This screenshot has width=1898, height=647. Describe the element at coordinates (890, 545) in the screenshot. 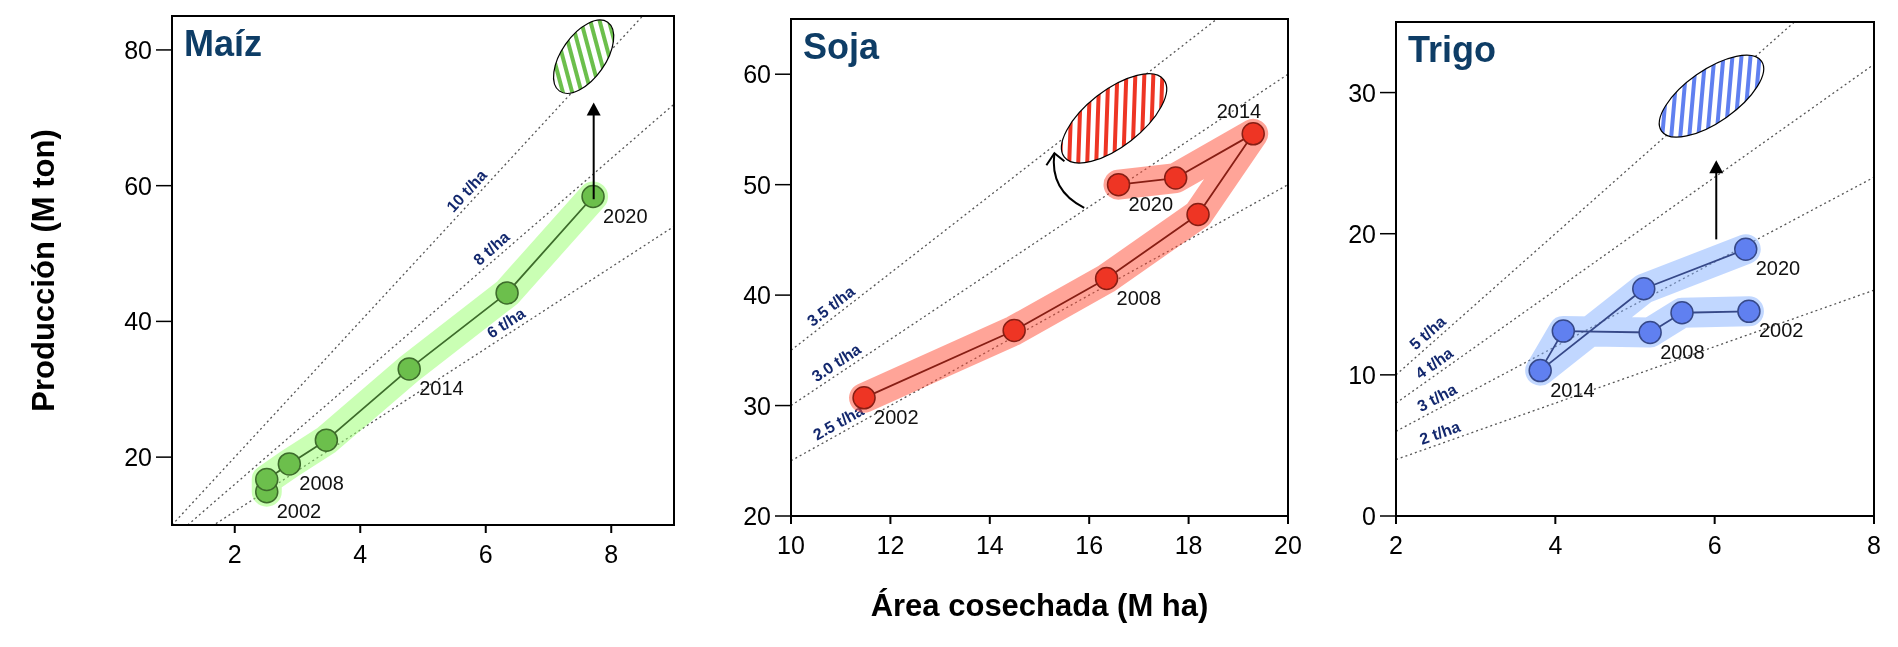

I see `x-tick-label: 12` at that location.